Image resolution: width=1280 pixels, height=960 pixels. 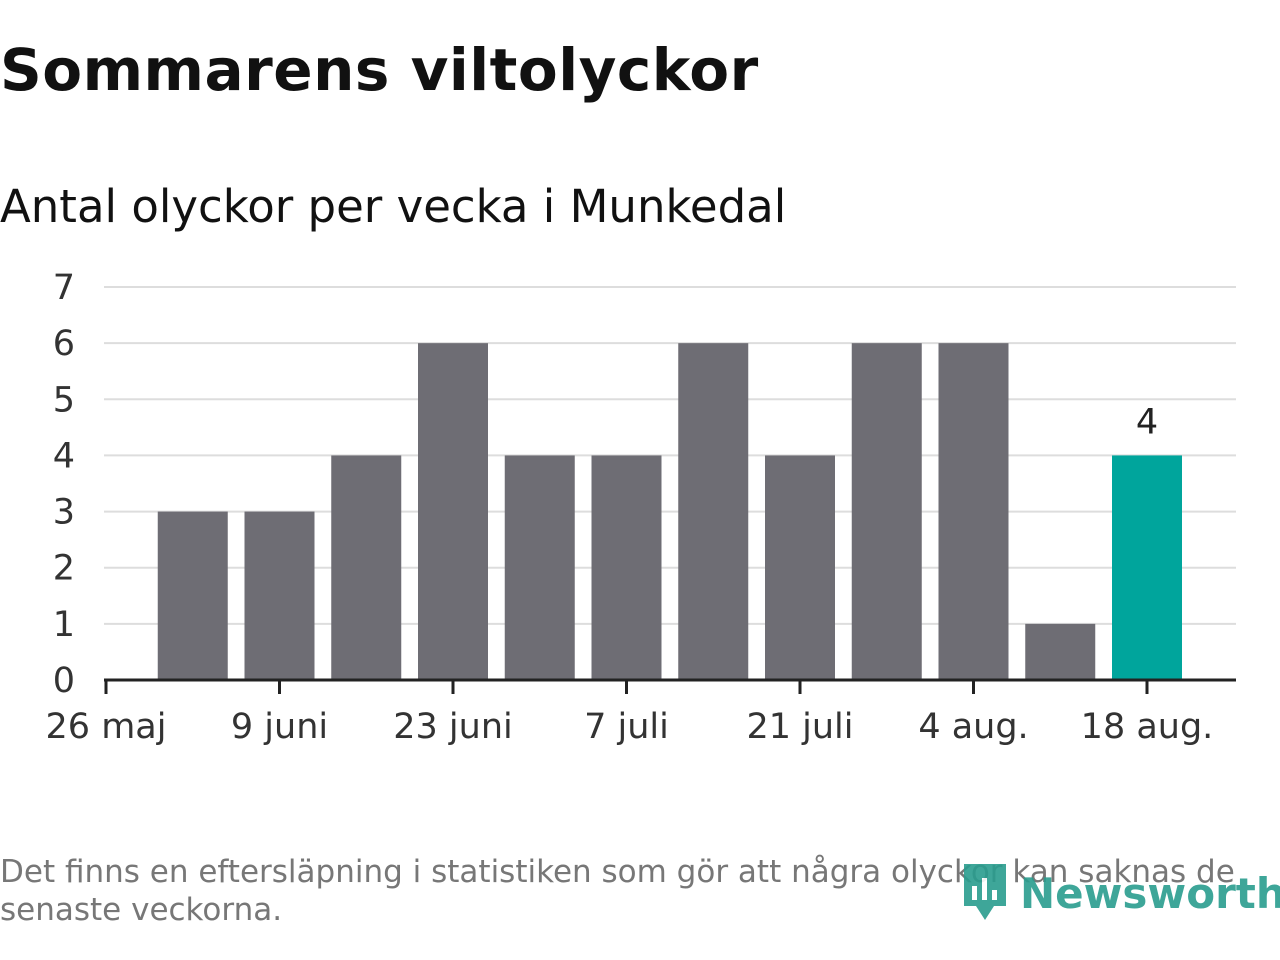 I want to click on y-tick-label: 3, so click(x=64, y=513).